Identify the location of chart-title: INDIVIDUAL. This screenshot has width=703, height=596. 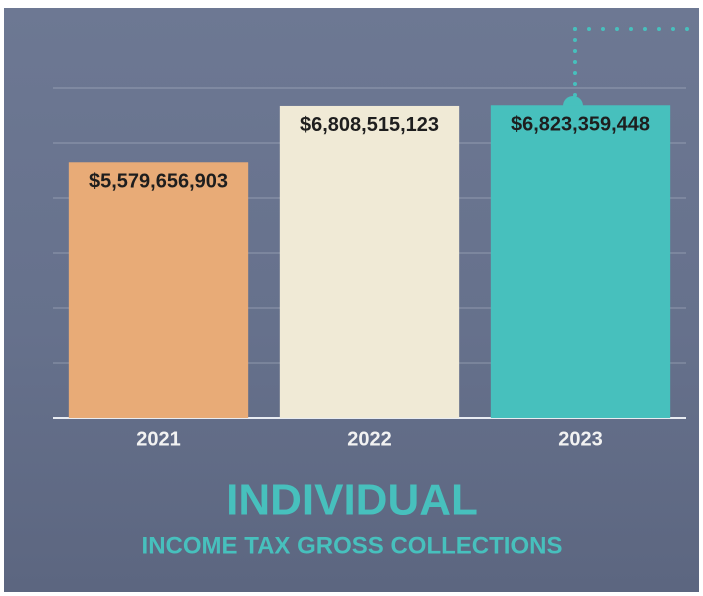
(352, 500).